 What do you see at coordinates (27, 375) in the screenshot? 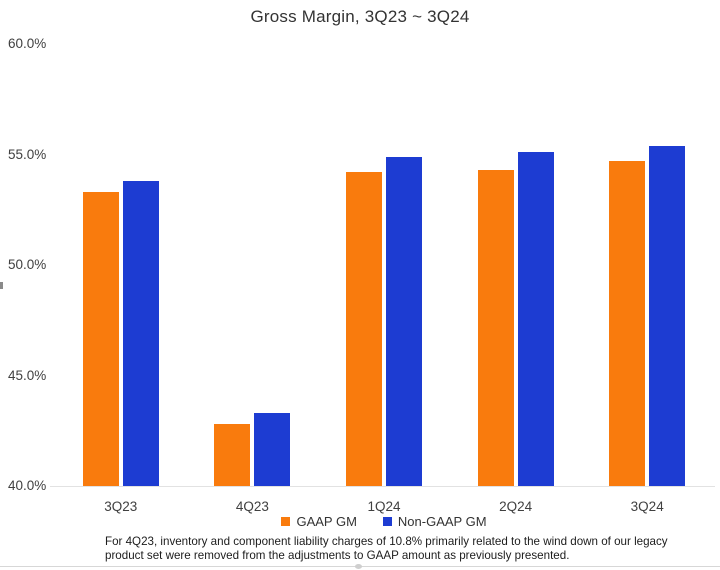
I see `y-axis-tick-45: 45.0%` at bounding box center [27, 375].